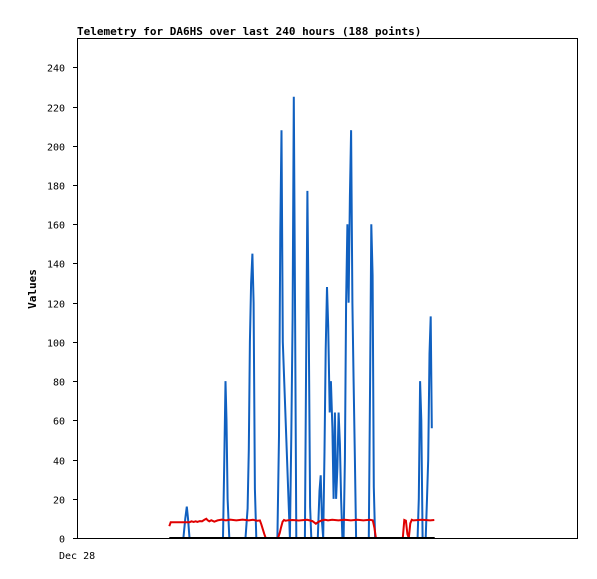 The image size is (597, 579). Describe the element at coordinates (56, 69) in the screenshot. I see `y-tick-label: 240` at that location.